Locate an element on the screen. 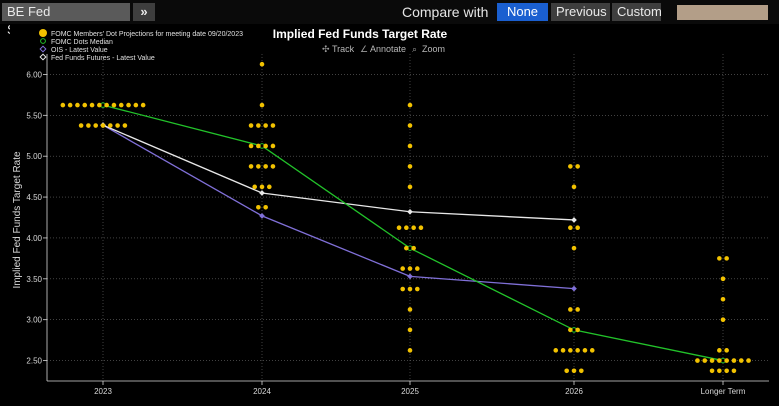  y-tick-label: 4.50 is located at coordinates (34, 197).